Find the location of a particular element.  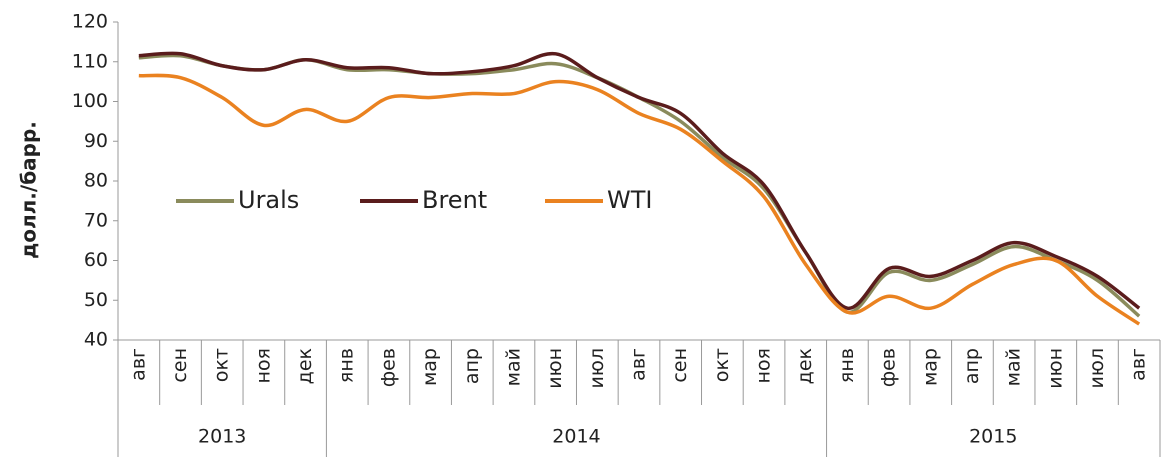

y-tick-label: 60 is located at coordinates (96, 260).